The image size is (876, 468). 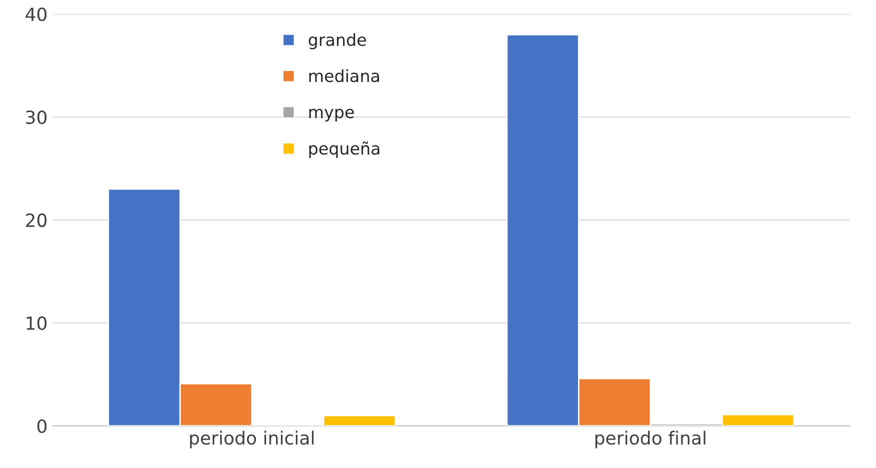 What do you see at coordinates (41, 426) in the screenshot?
I see `y-tick-label: 0` at bounding box center [41, 426].